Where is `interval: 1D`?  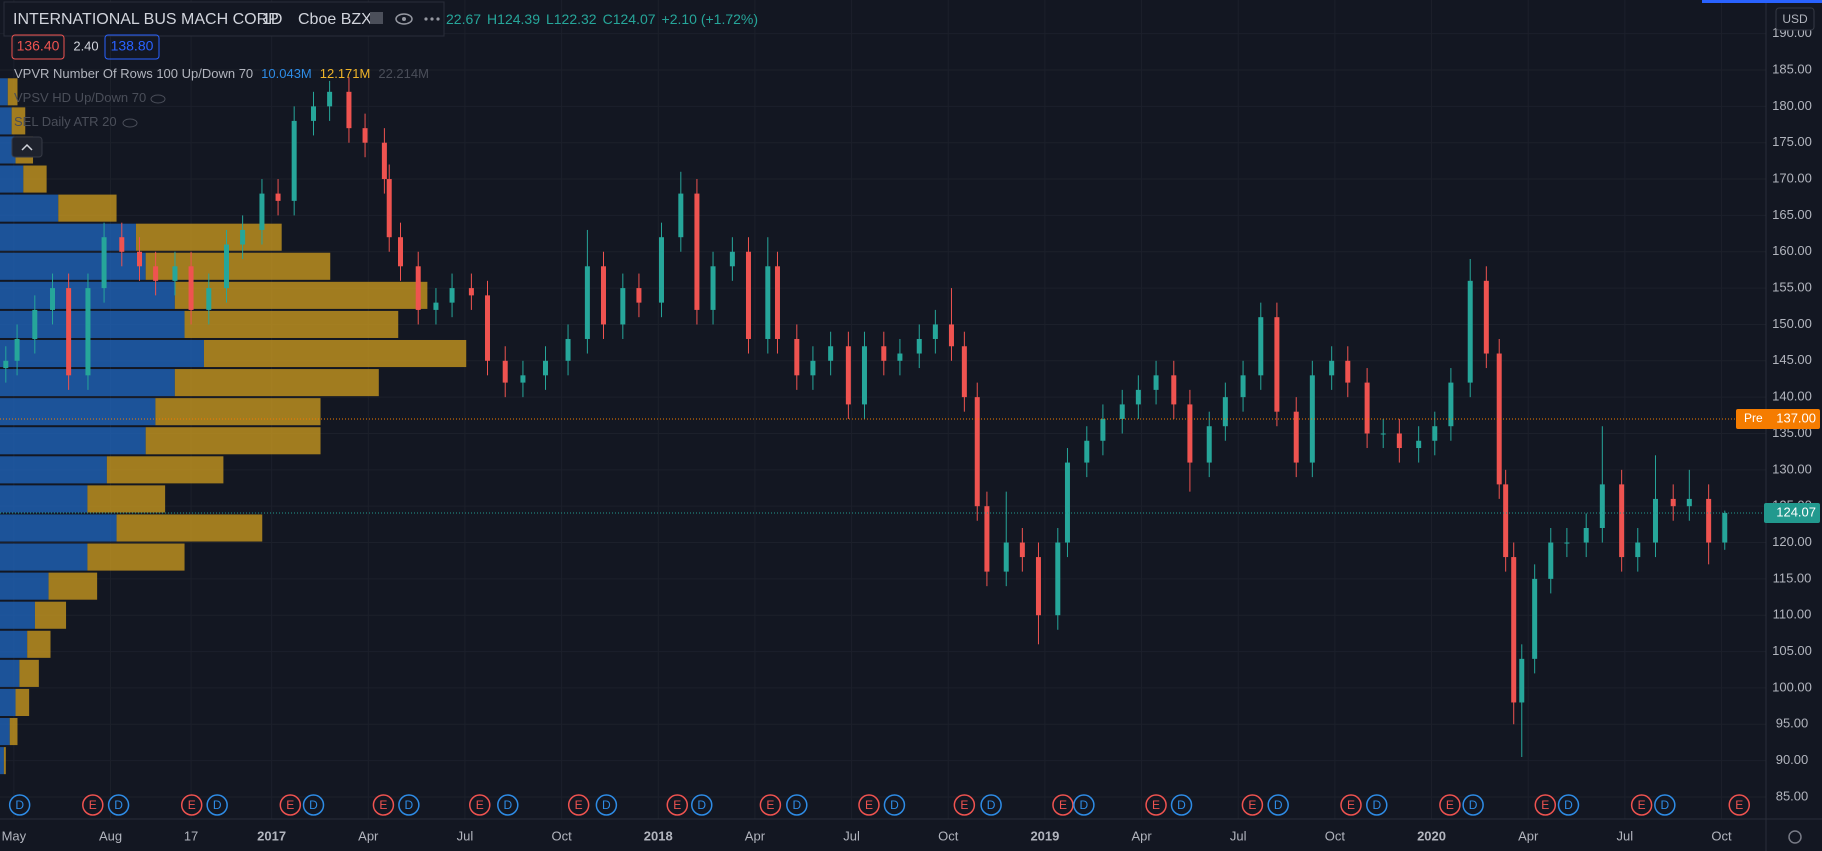
interval: 1D is located at coordinates (272, 19).